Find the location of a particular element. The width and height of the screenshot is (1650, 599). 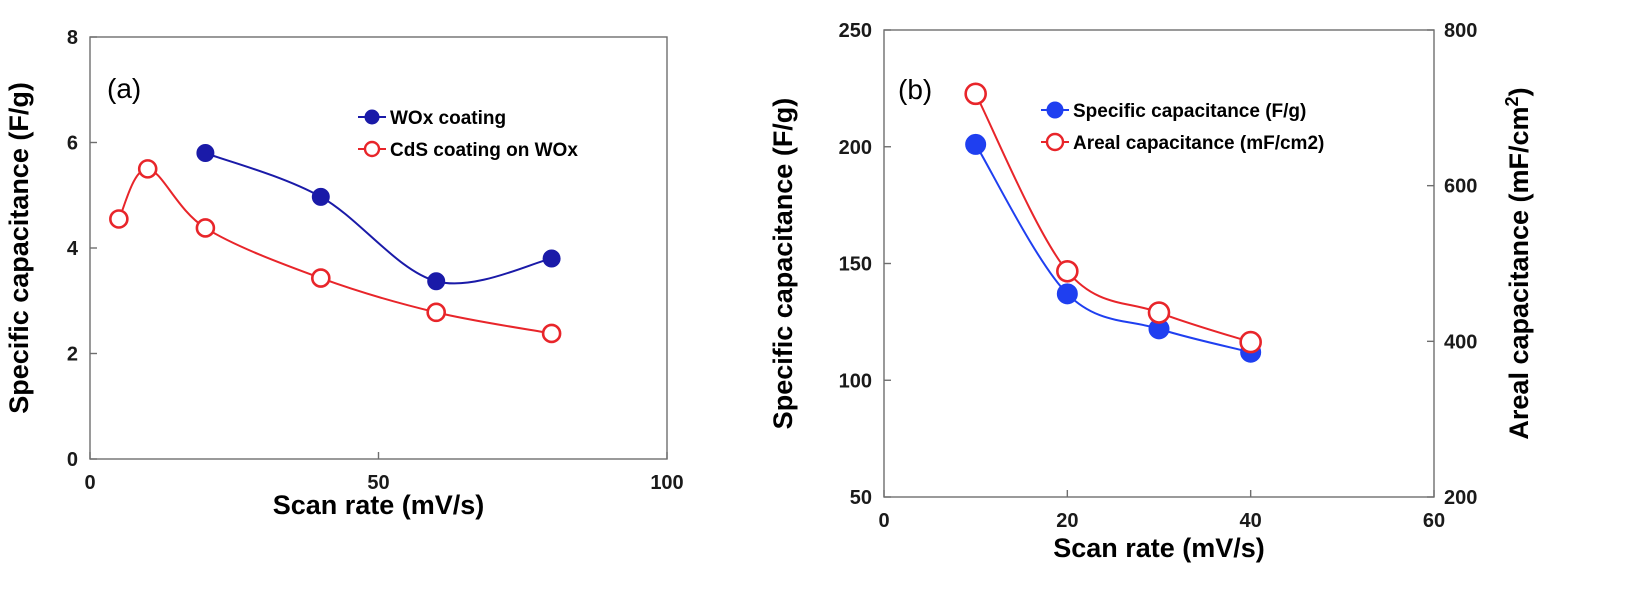

y-tick-label: 4 is located at coordinates (73, 249).